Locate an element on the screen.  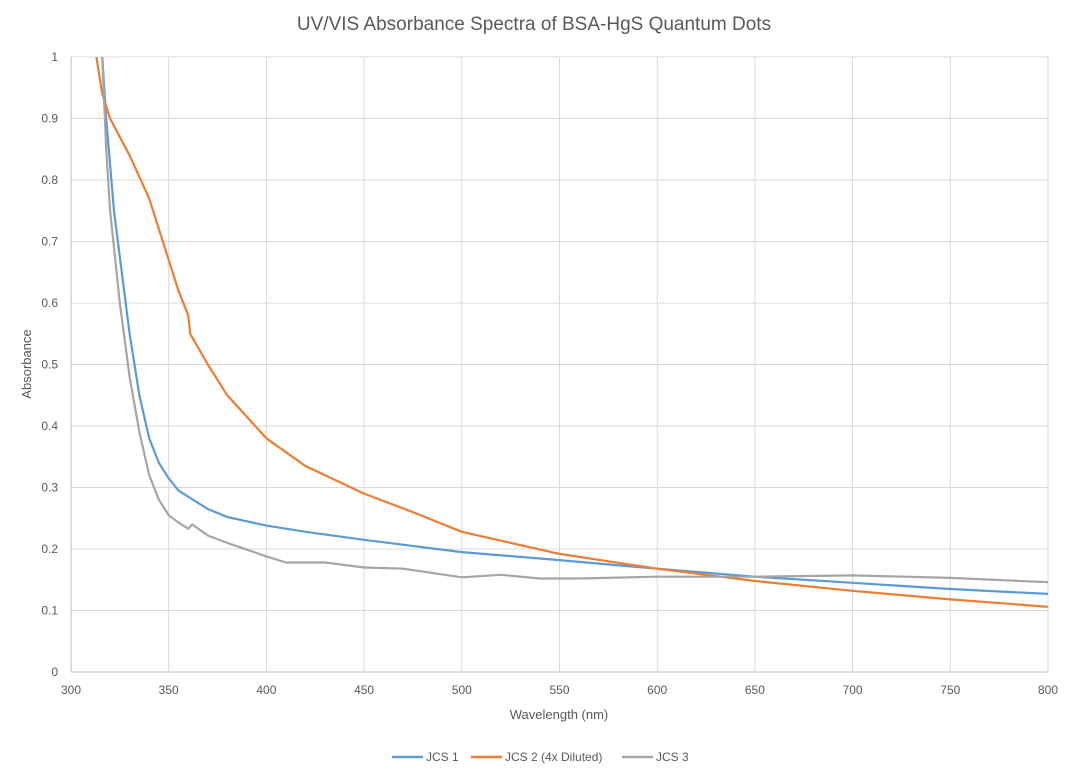
x-tick-label: 550 is located at coordinates (559, 690).